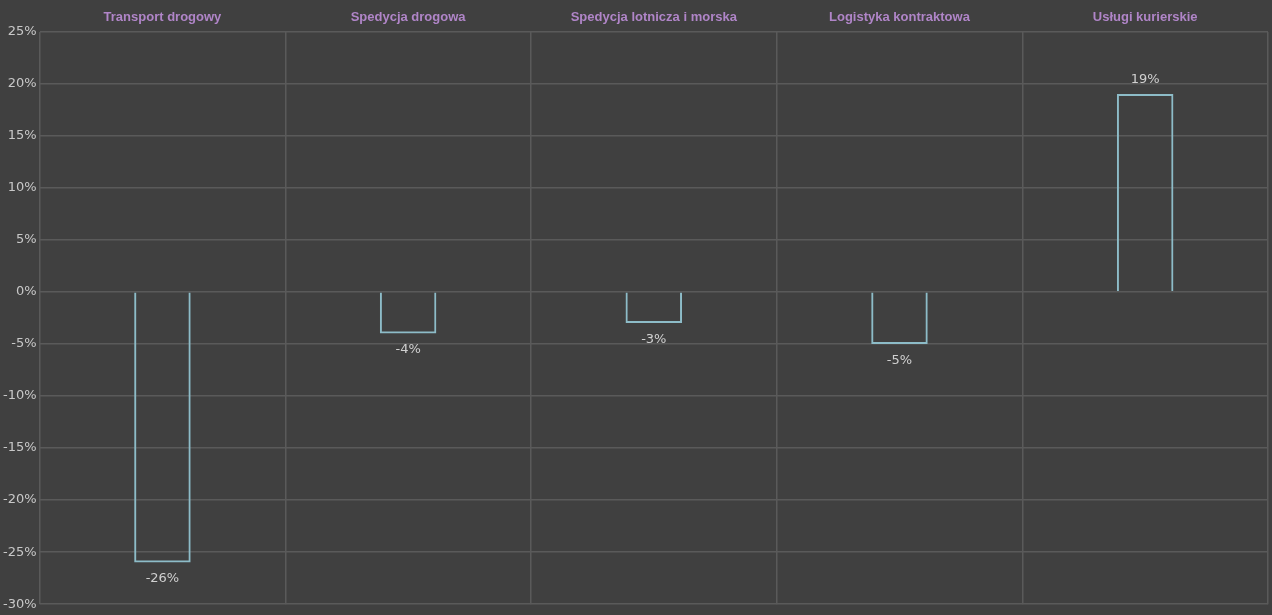  What do you see at coordinates (1145, 78) in the screenshot?
I see `data-label: 19%` at bounding box center [1145, 78].